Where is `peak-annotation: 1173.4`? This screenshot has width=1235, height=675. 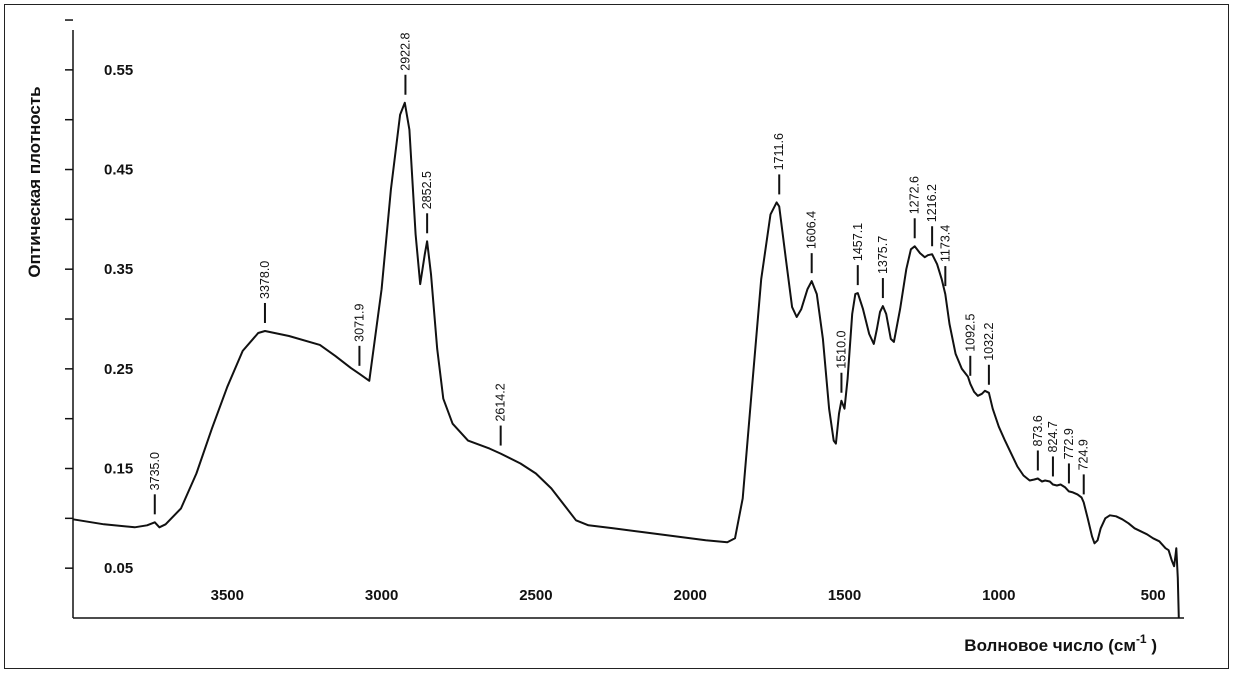
peak-annotation: 1173.4 is located at coordinates (945, 256).